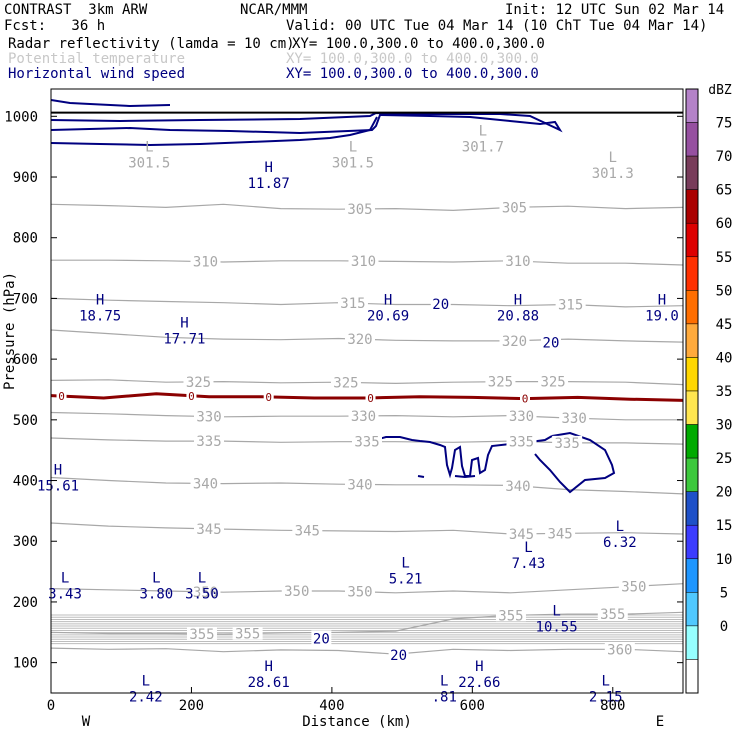 Image resolution: width=740 pixels, height=740 pixels. What do you see at coordinates (97, 74) in the screenshot?
I see `field-label-wind: Horizontal wind speed` at bounding box center [97, 74].